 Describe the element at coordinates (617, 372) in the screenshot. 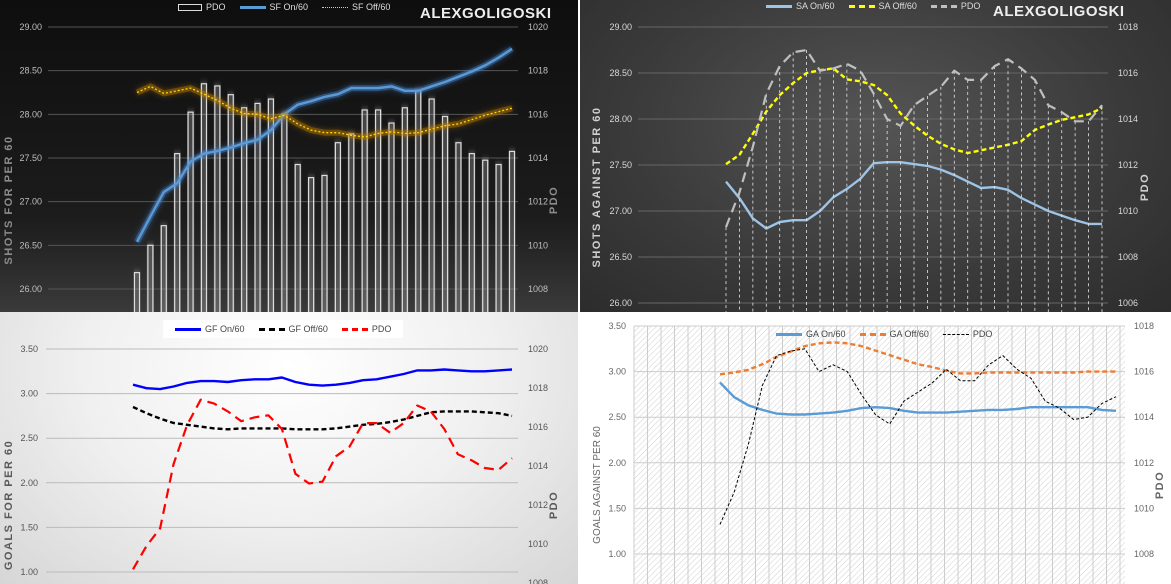

I see `y-tick-label: 3.00` at that location.